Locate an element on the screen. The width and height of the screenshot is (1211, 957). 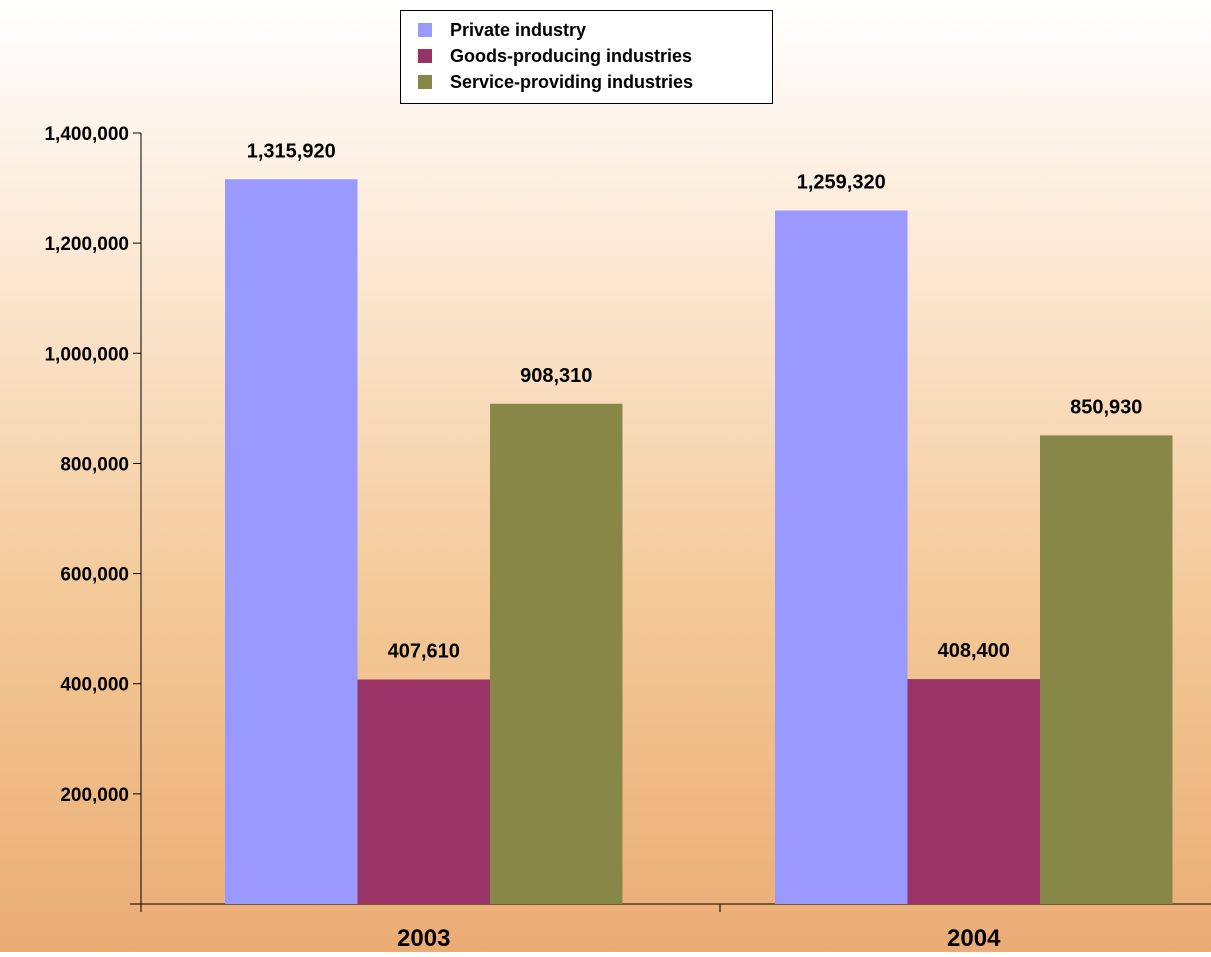
data-label: 407,610 is located at coordinates (424, 652).